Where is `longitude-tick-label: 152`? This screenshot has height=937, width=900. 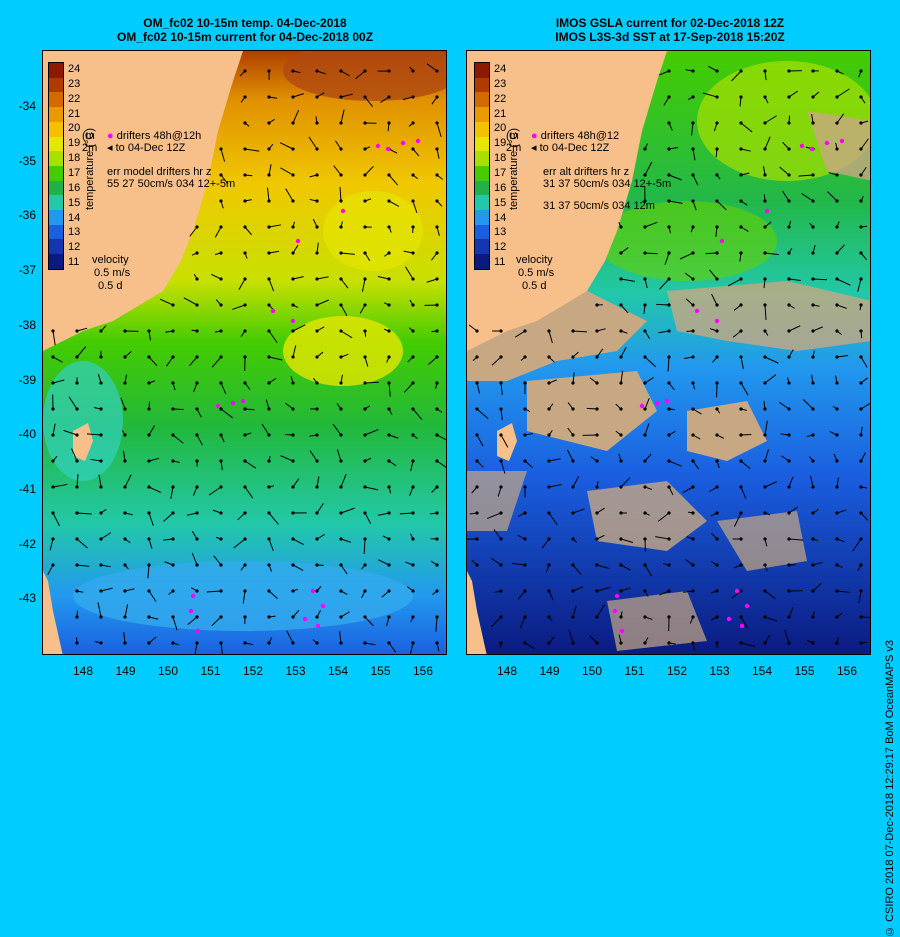
longitude-tick-label: 152 is located at coordinates (253, 671).